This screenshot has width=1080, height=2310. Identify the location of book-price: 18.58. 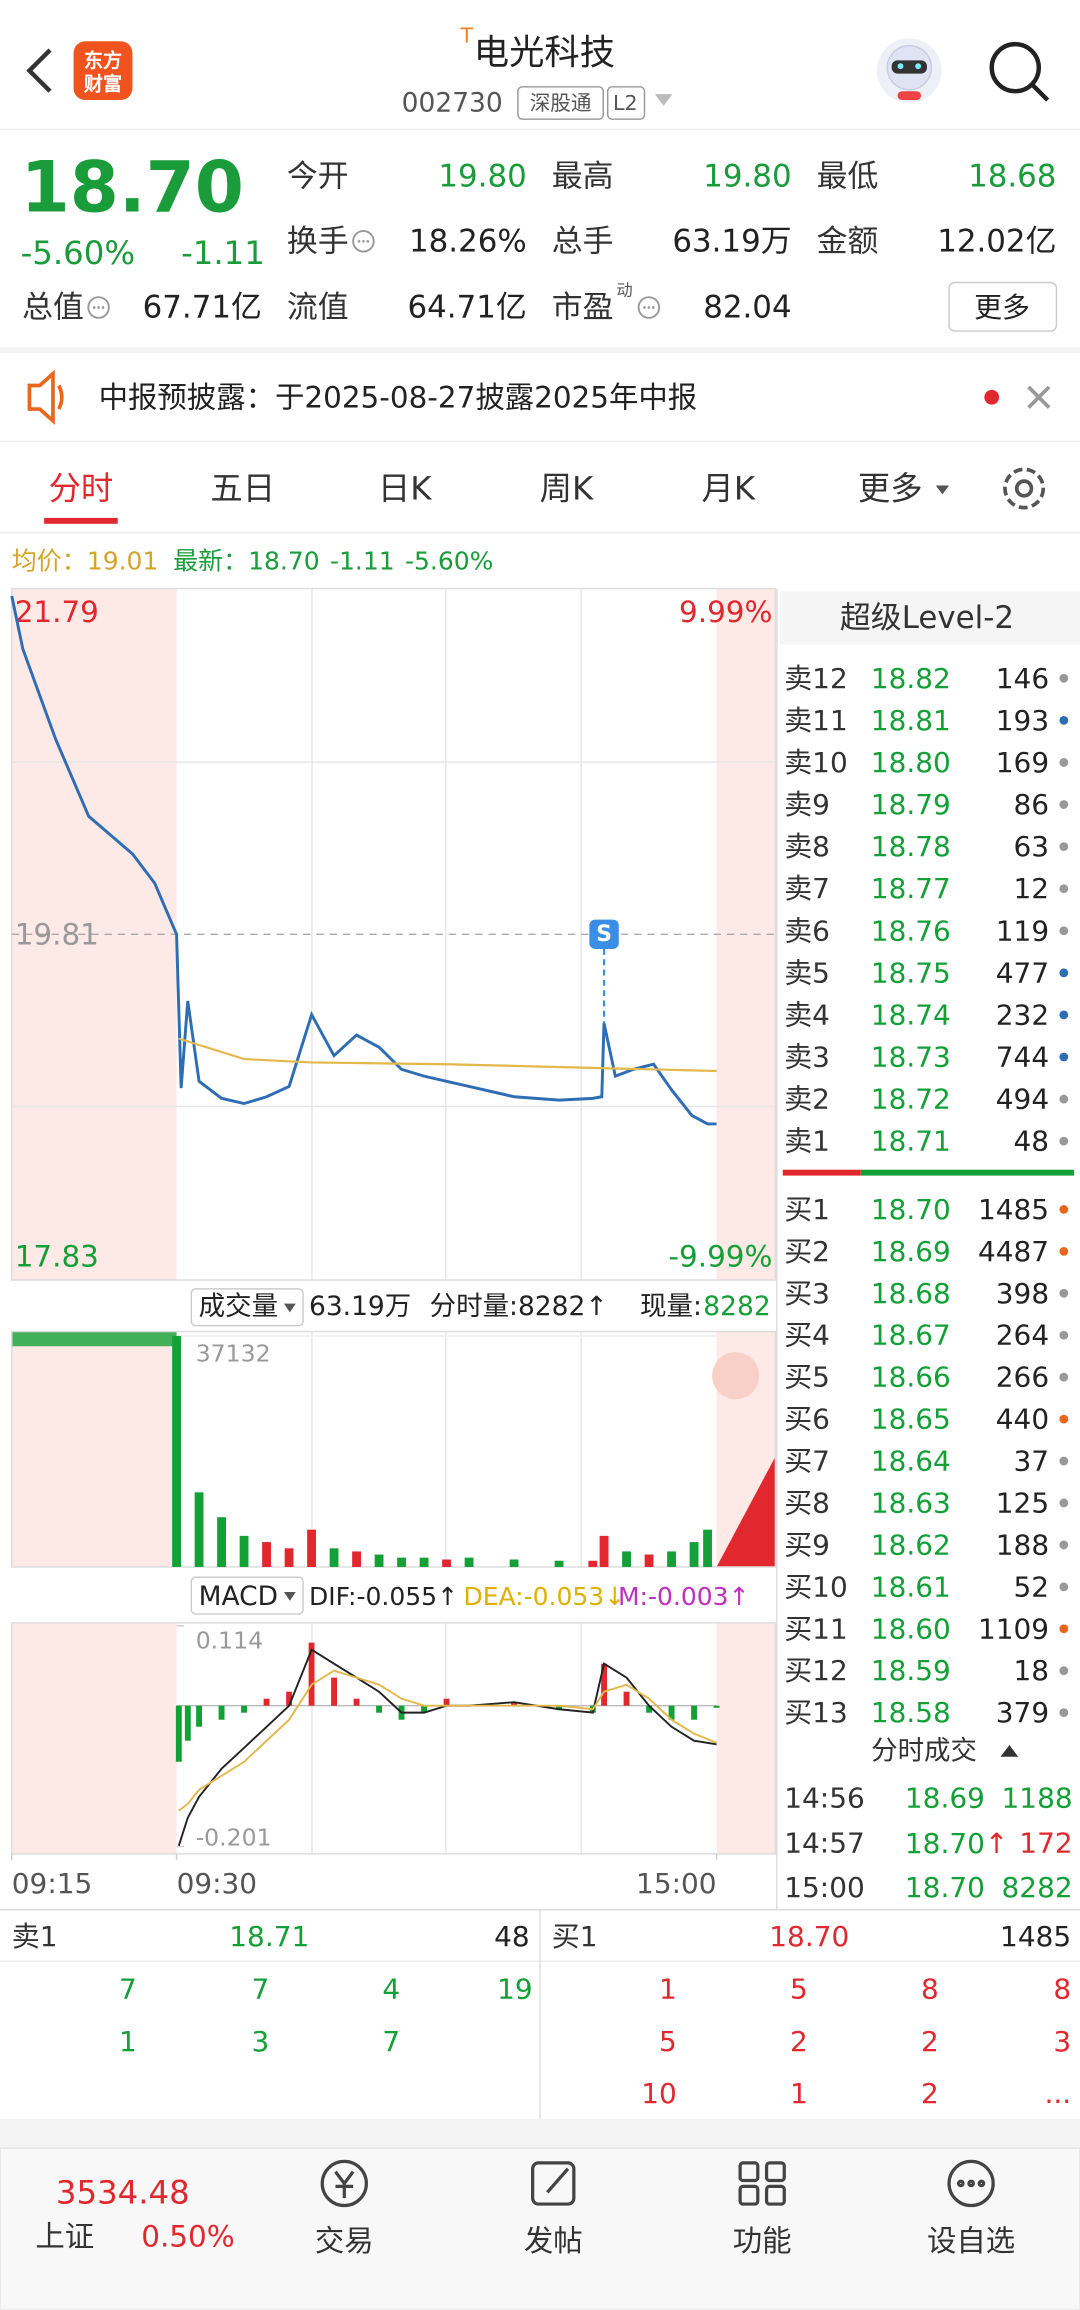
(911, 1712).